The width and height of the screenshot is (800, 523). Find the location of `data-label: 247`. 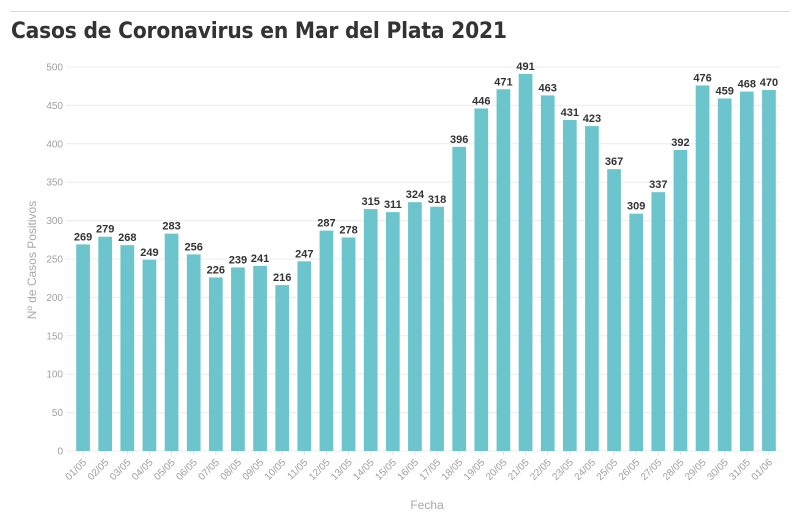

data-label: 247 is located at coordinates (304, 254).